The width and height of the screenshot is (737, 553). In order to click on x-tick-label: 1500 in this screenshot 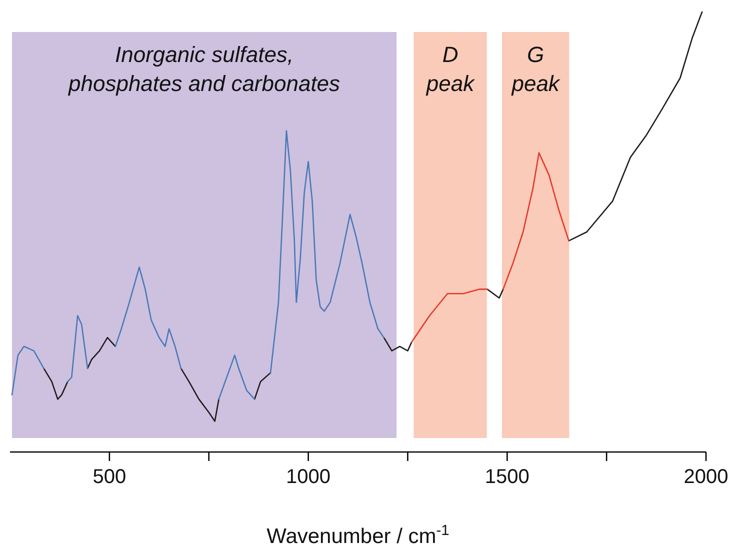, I will do `click(507, 477)`.